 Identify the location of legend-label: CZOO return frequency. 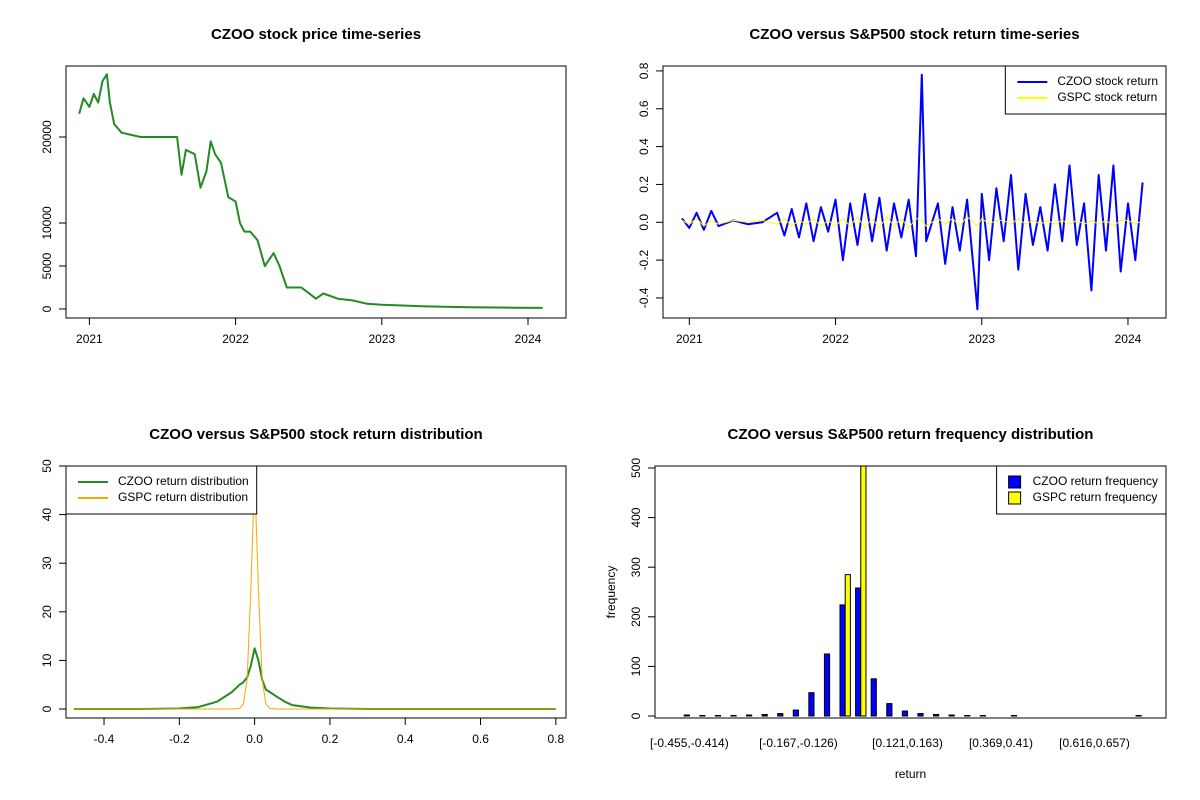
(1095, 481).